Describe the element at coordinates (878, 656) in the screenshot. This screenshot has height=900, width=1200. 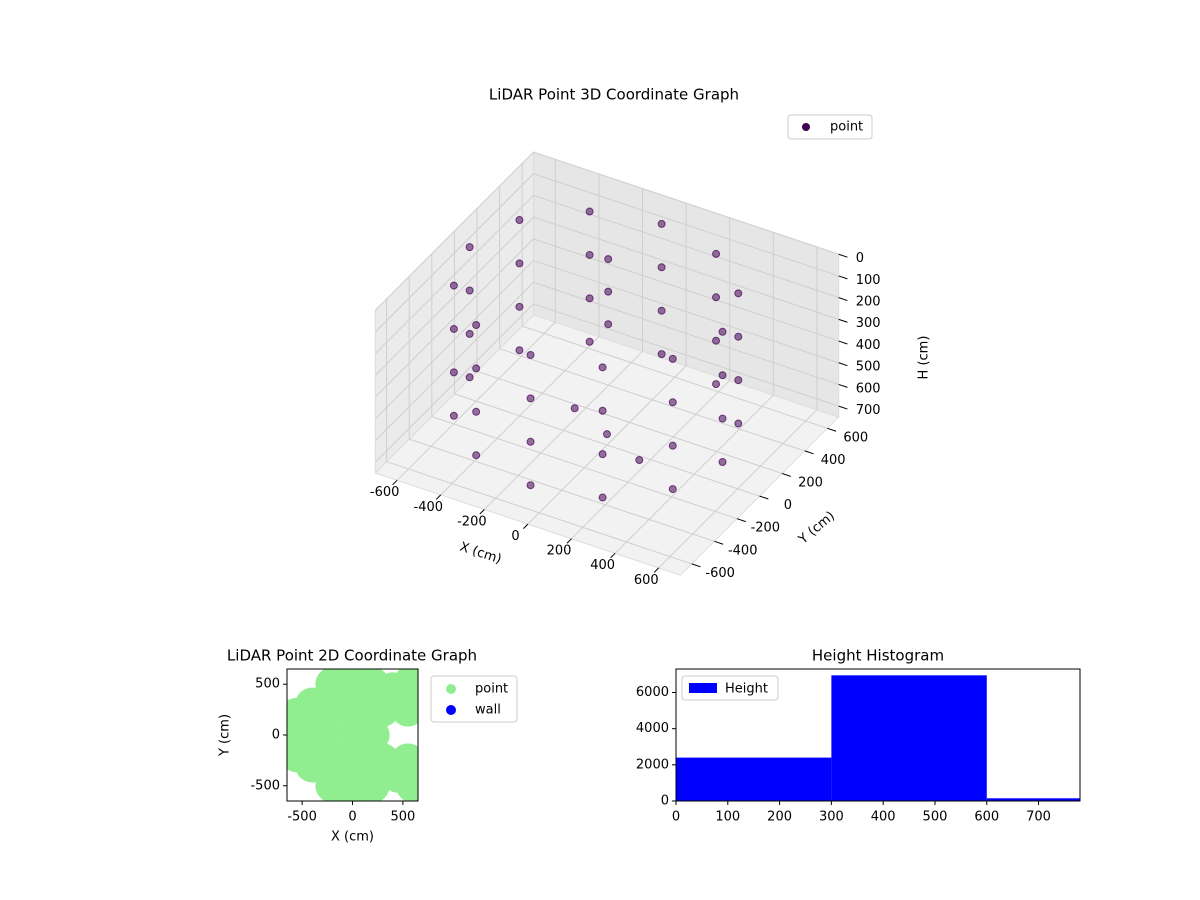
I see `chart-title: Height Histogram` at that location.